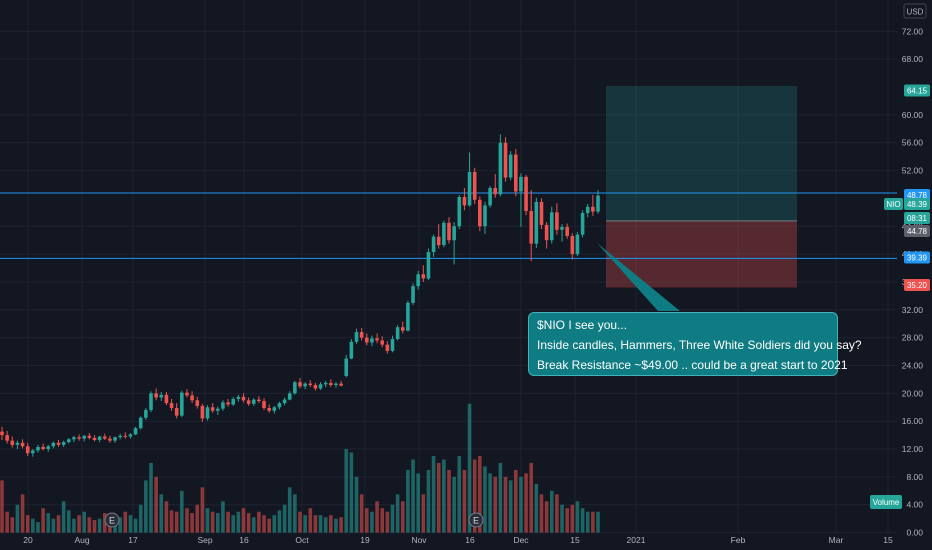 The height and width of the screenshot is (550, 932). I want to click on price-tag: 44.78, so click(917, 231).